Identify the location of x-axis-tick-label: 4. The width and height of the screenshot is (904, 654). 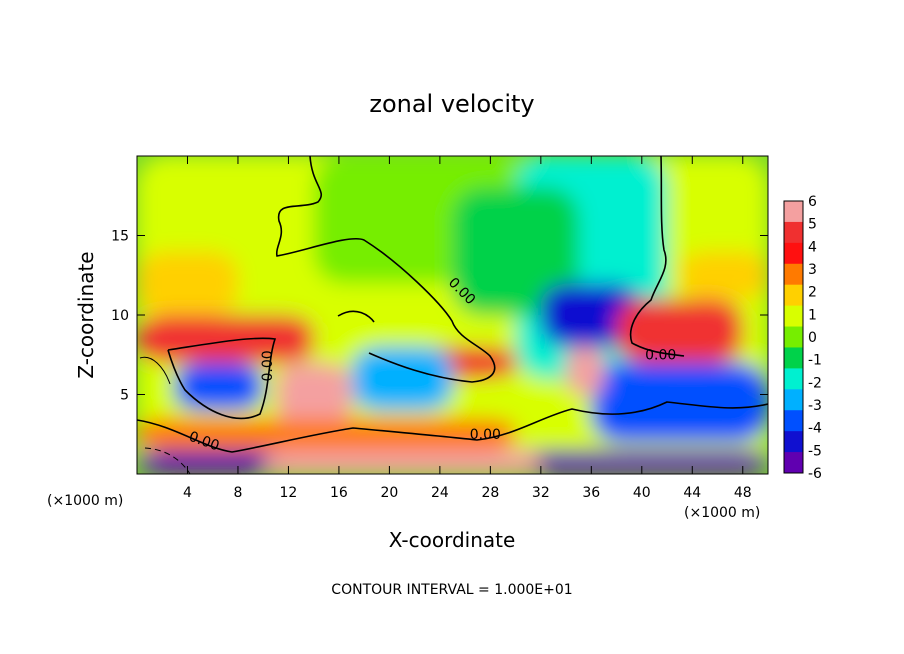
(187, 493).